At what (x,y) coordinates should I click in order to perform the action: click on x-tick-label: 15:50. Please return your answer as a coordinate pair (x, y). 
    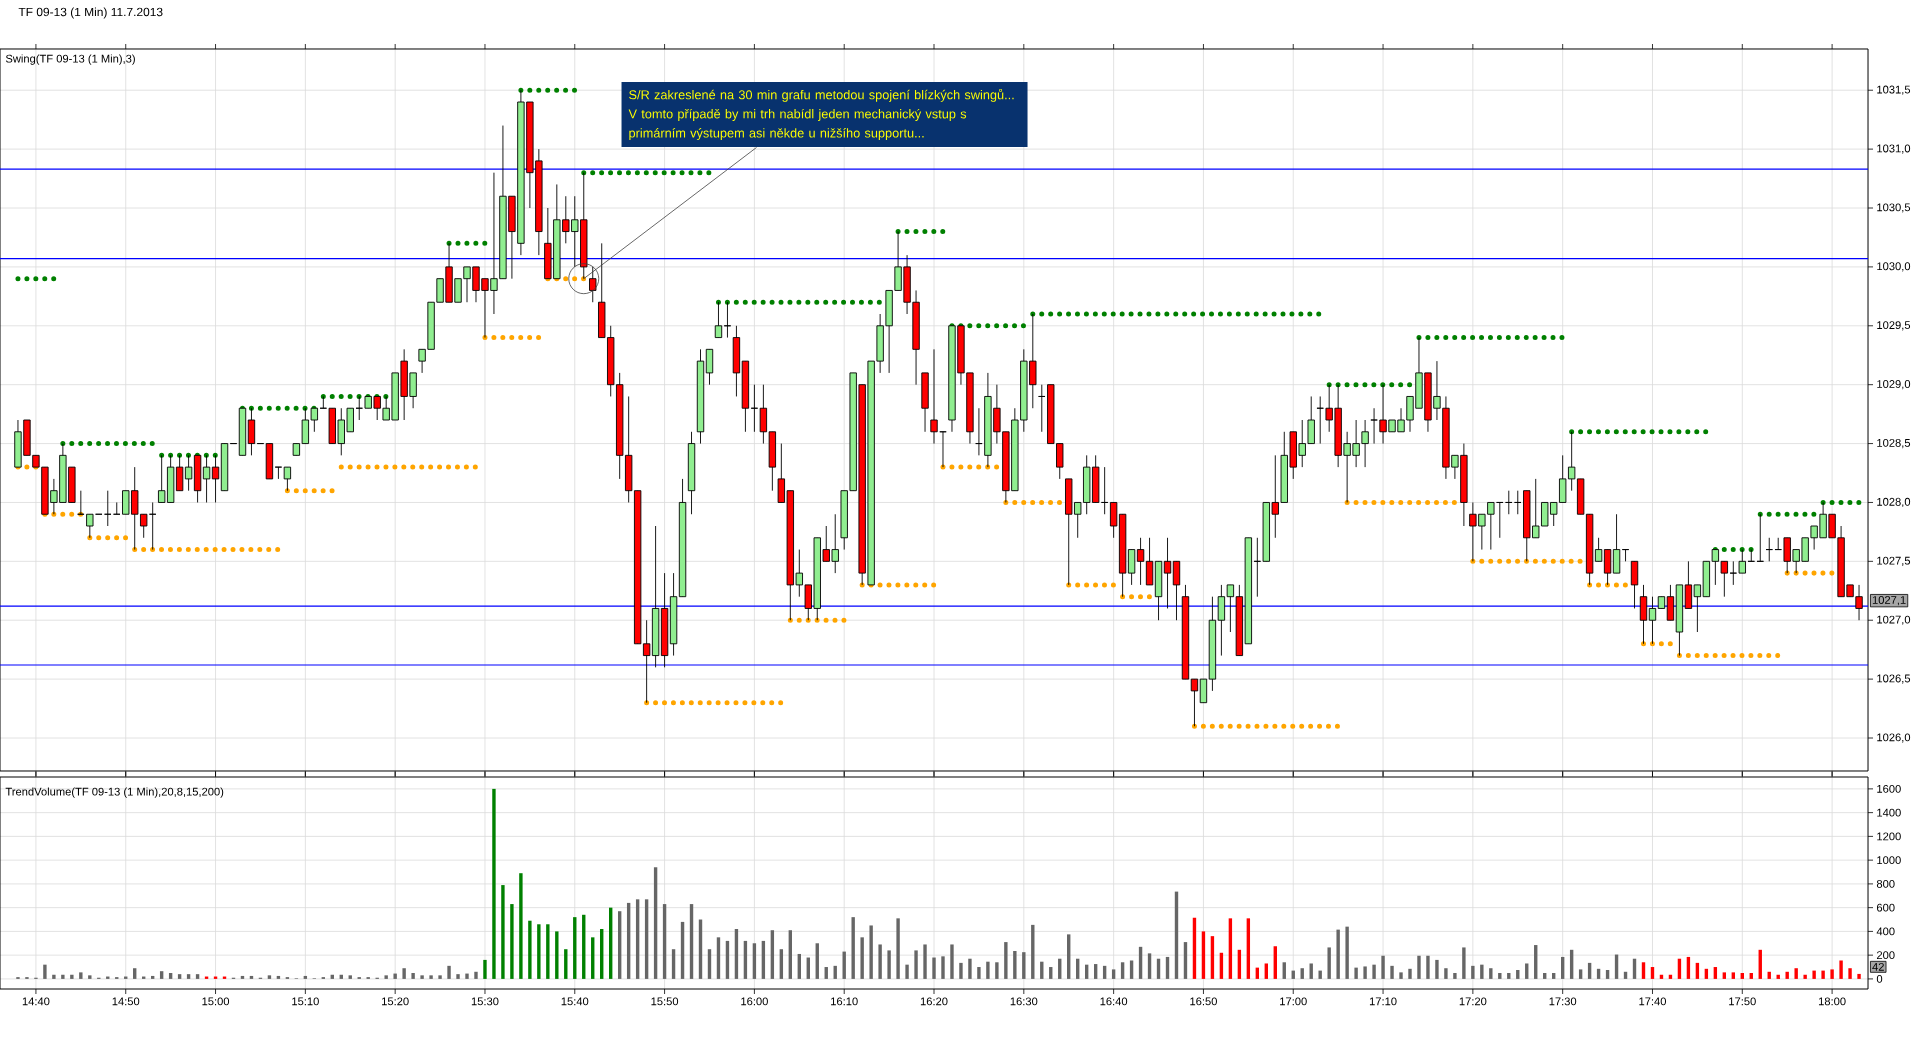
    Looking at the image, I should click on (665, 1001).